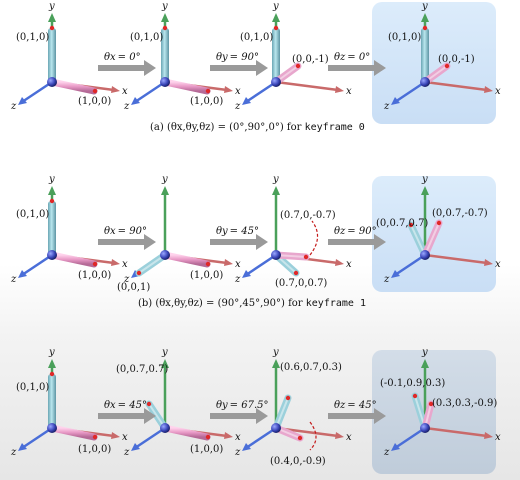  Describe the element at coordinates (52, 55) in the screenshot. I see `a0-y-cylinder` at that location.